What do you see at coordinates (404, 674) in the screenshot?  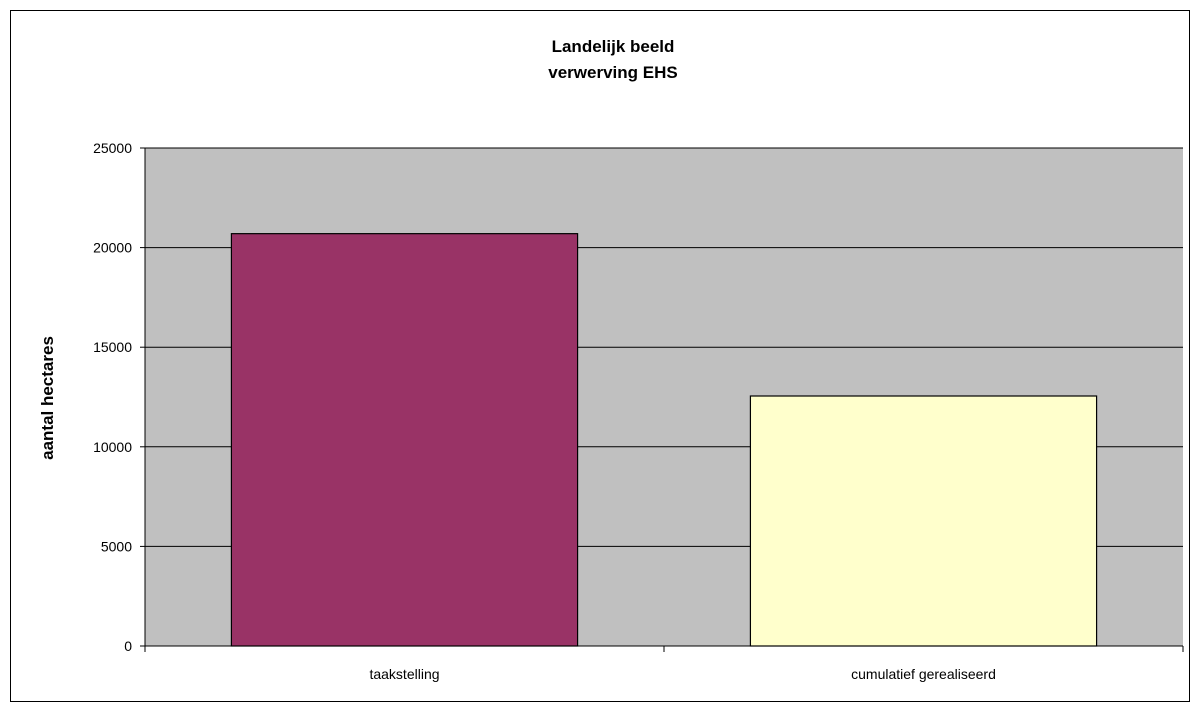 I see `x-tick-label: taakstelling` at bounding box center [404, 674].